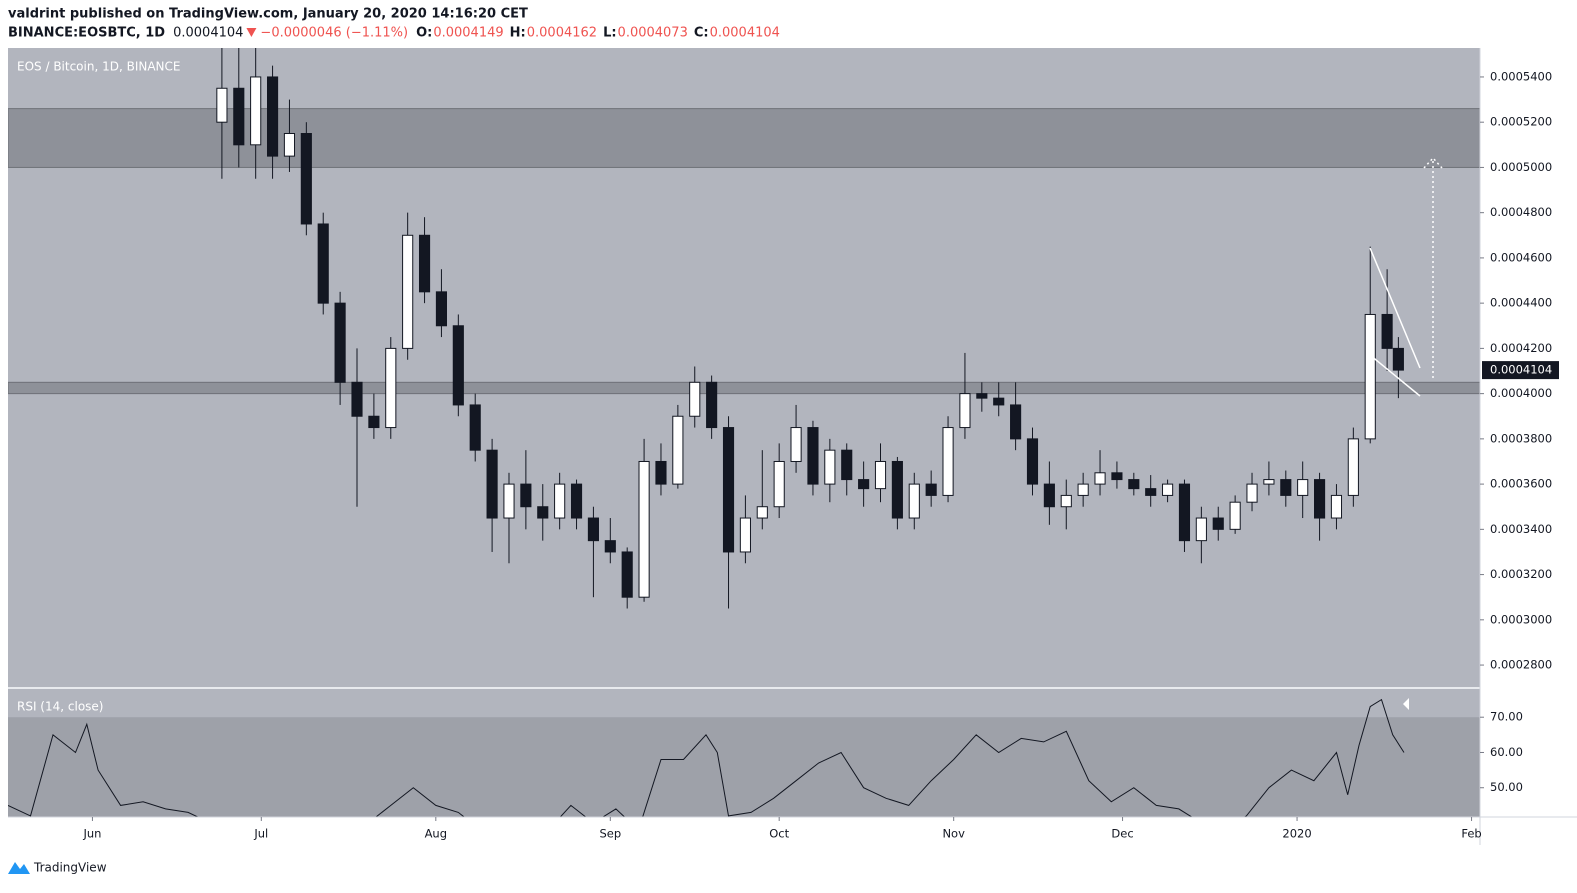  Describe the element at coordinates (745, 33) in the screenshot. I see `ohlc-value: 0.0004104` at that location.